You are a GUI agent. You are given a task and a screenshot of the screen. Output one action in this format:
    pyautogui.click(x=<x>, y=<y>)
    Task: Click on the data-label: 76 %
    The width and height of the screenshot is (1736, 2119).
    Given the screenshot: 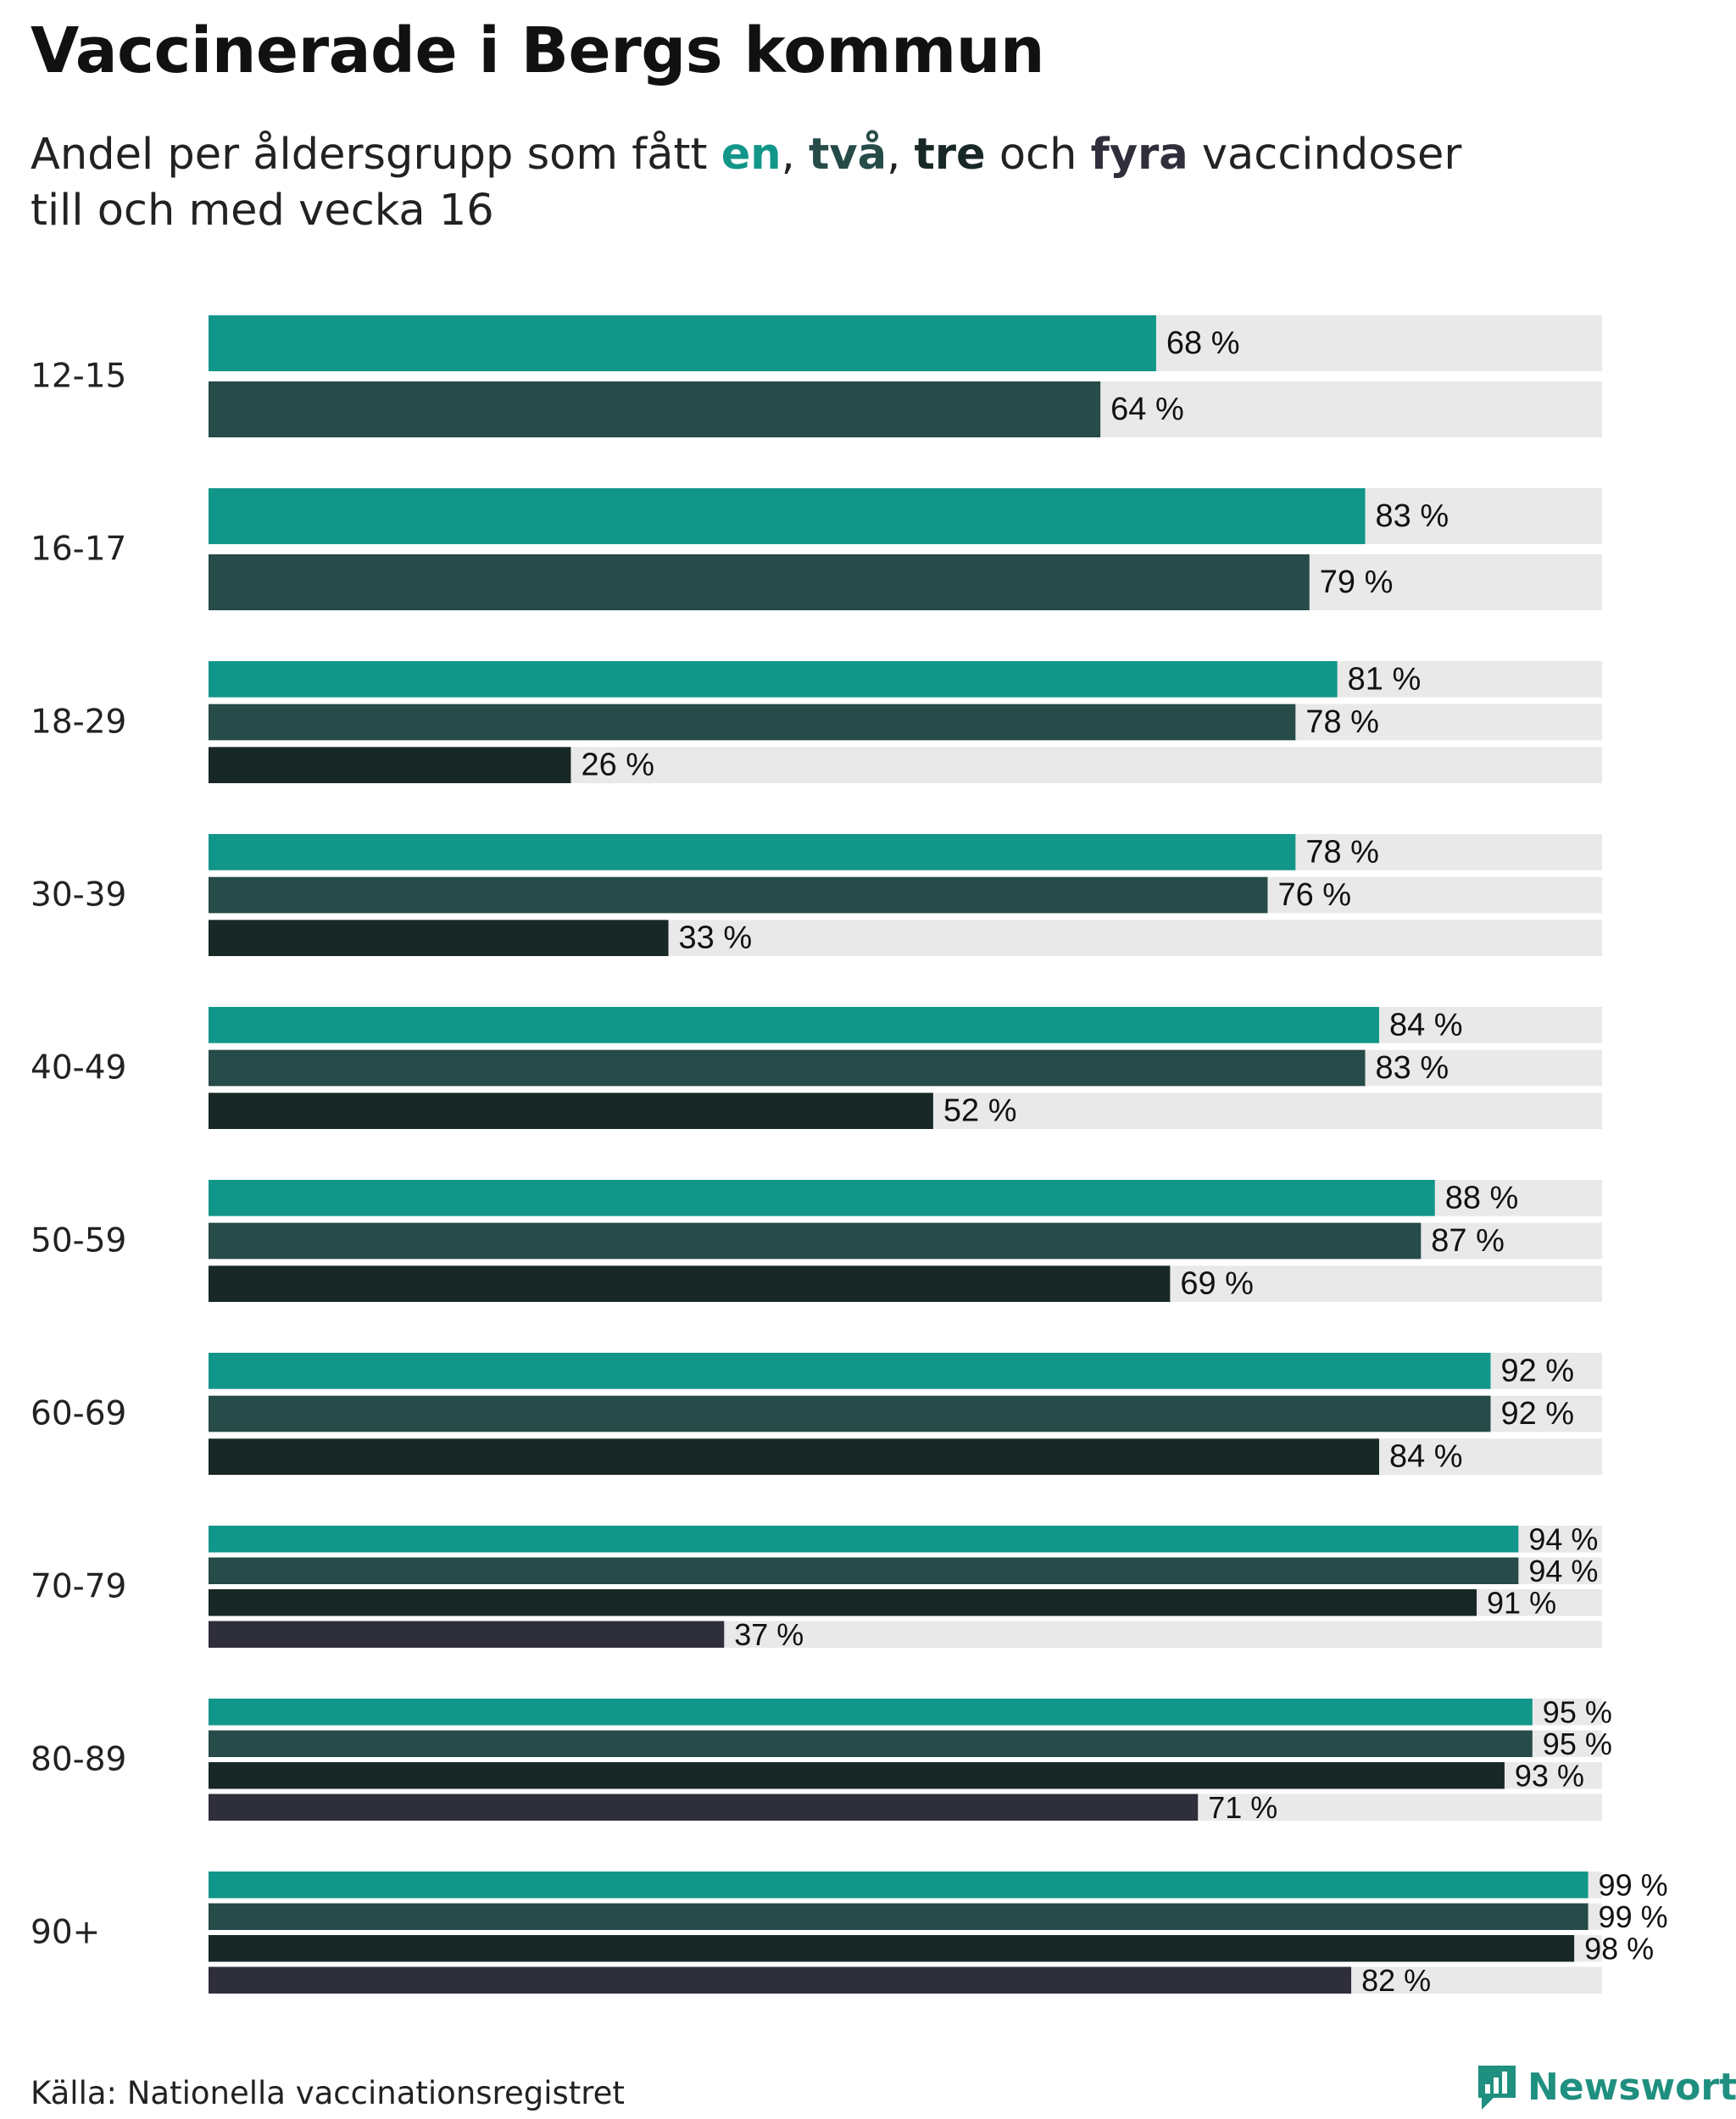 What is the action you would take?
    pyautogui.click(x=1314, y=895)
    